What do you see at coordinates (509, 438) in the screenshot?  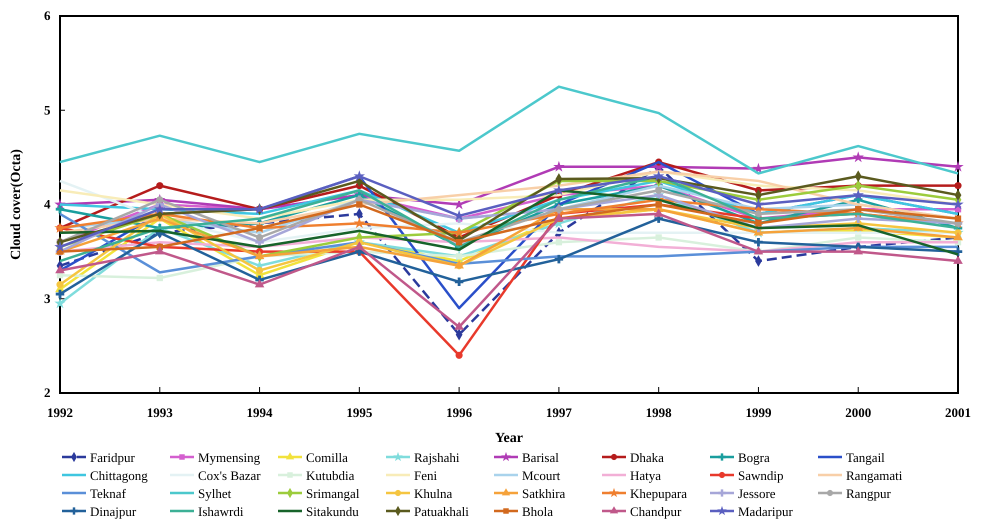 I see `x-axis-title: Year` at bounding box center [509, 438].